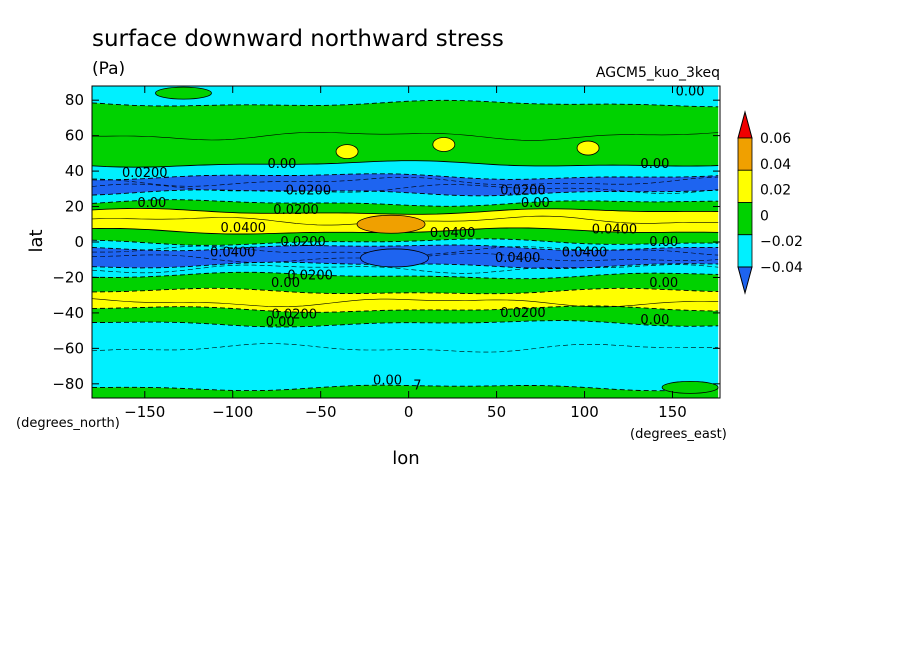 This screenshot has width=904, height=654. What do you see at coordinates (775, 191) in the screenshot?
I see `colorbar-label: 0.02` at bounding box center [775, 191].